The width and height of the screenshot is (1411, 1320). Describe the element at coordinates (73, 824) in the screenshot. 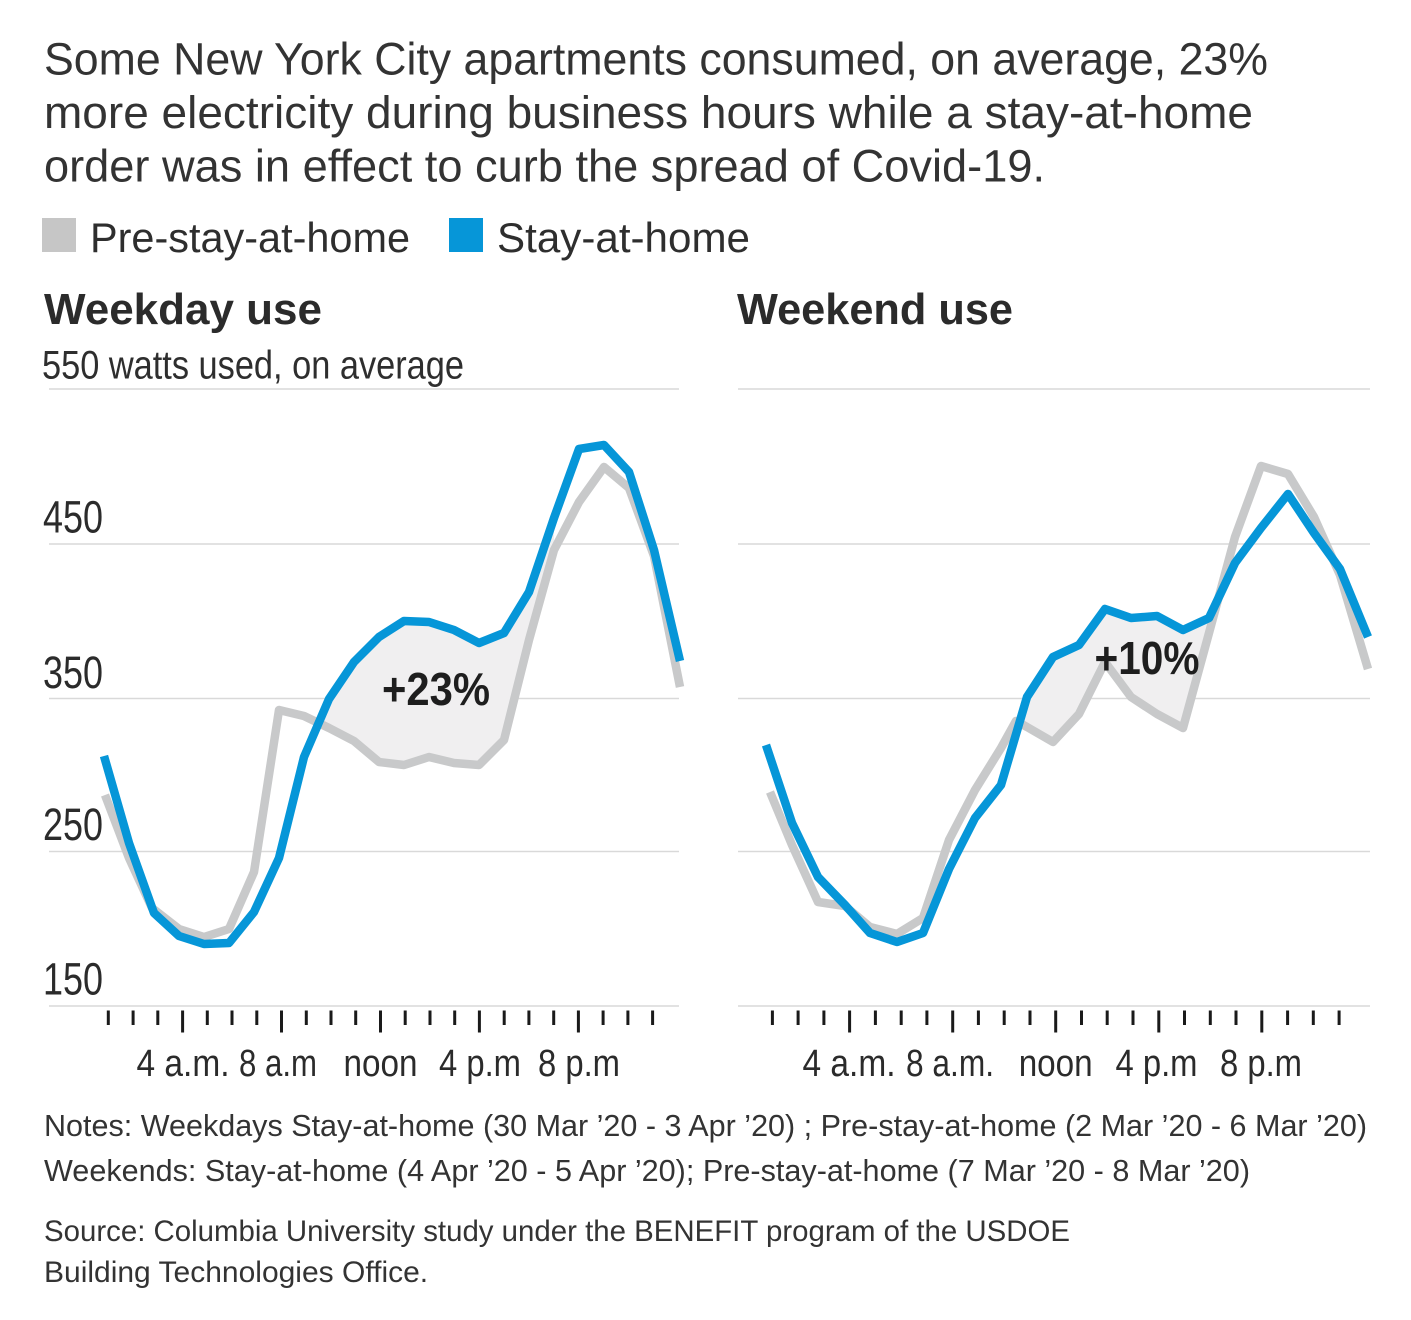

I see `svg-text: 250` at that location.